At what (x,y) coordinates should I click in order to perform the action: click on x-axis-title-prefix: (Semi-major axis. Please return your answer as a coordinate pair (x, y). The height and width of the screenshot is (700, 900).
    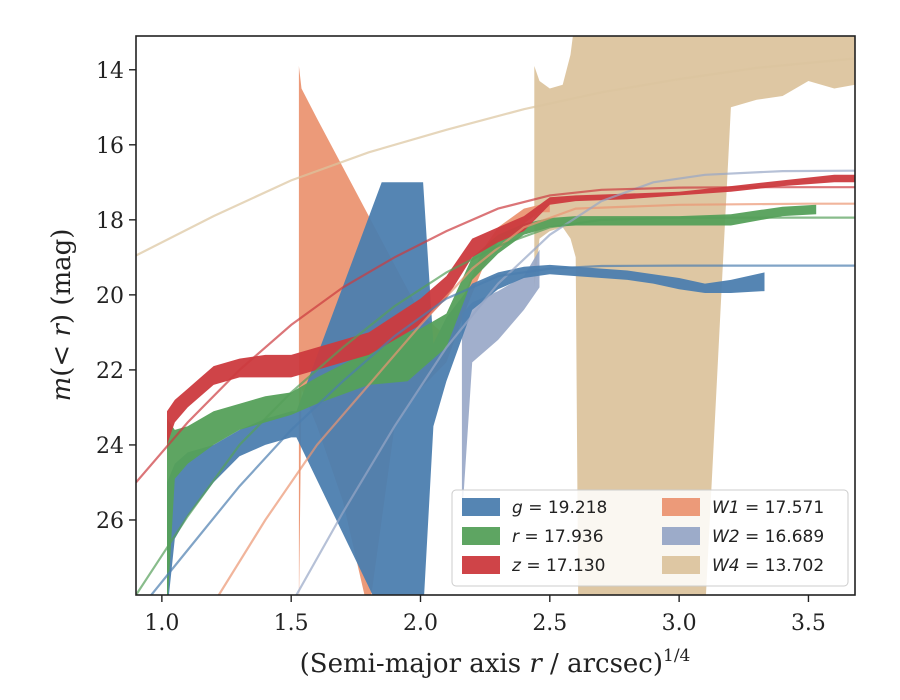
    Looking at the image, I should click on (415, 664).